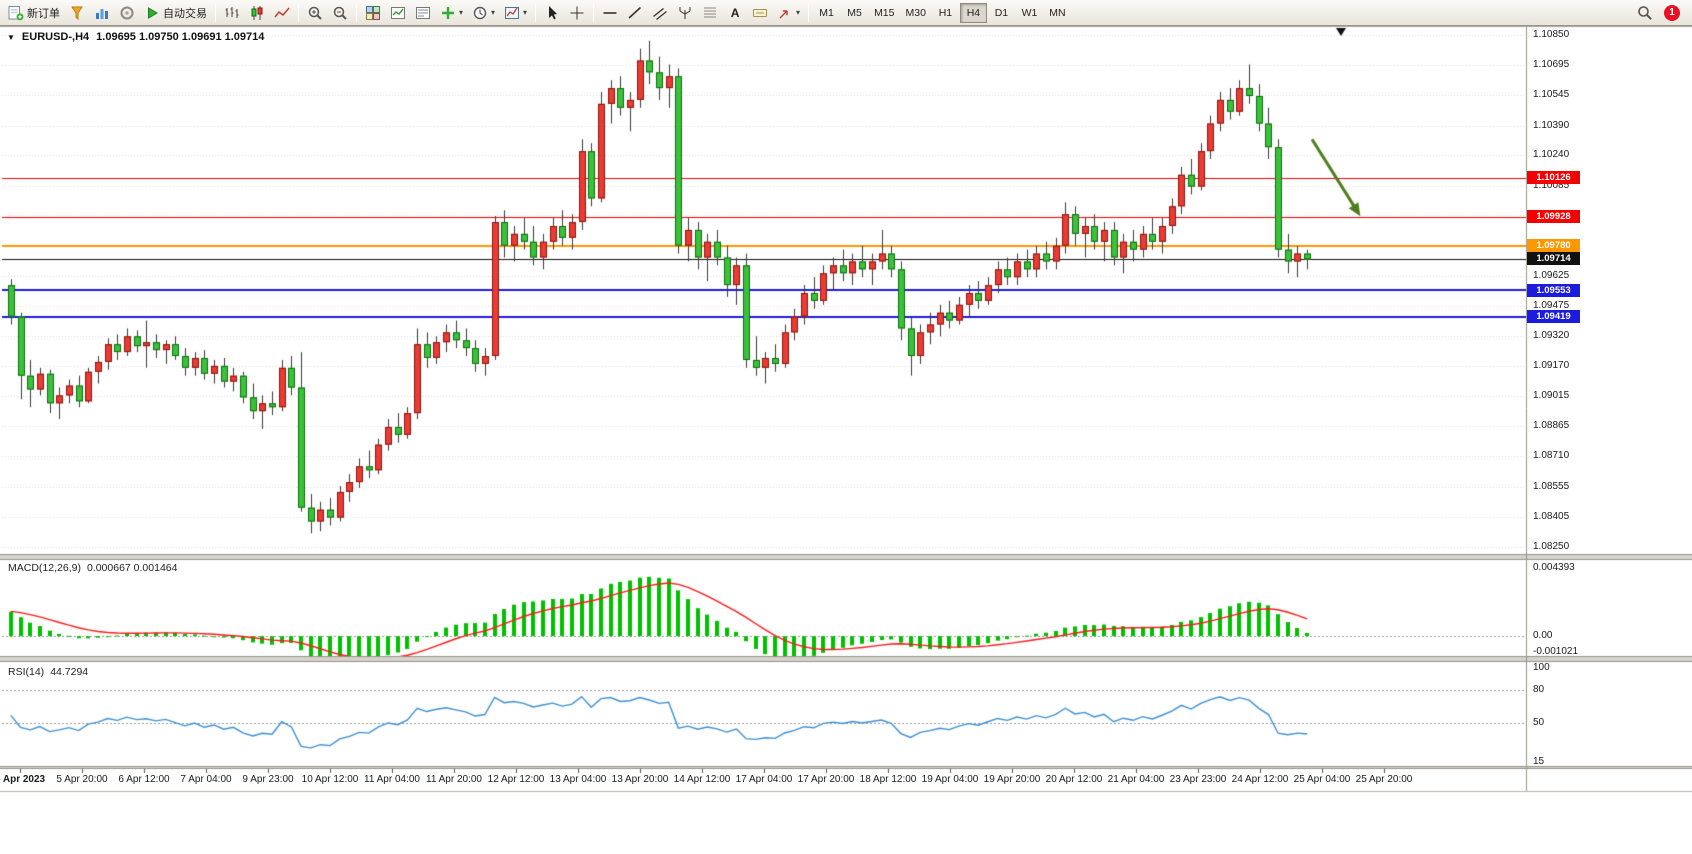 Image resolution: width=1692 pixels, height=854 pixels. Describe the element at coordinates (1554, 567) in the screenshot. I see `macd-axis-label: 0.004393` at that location.